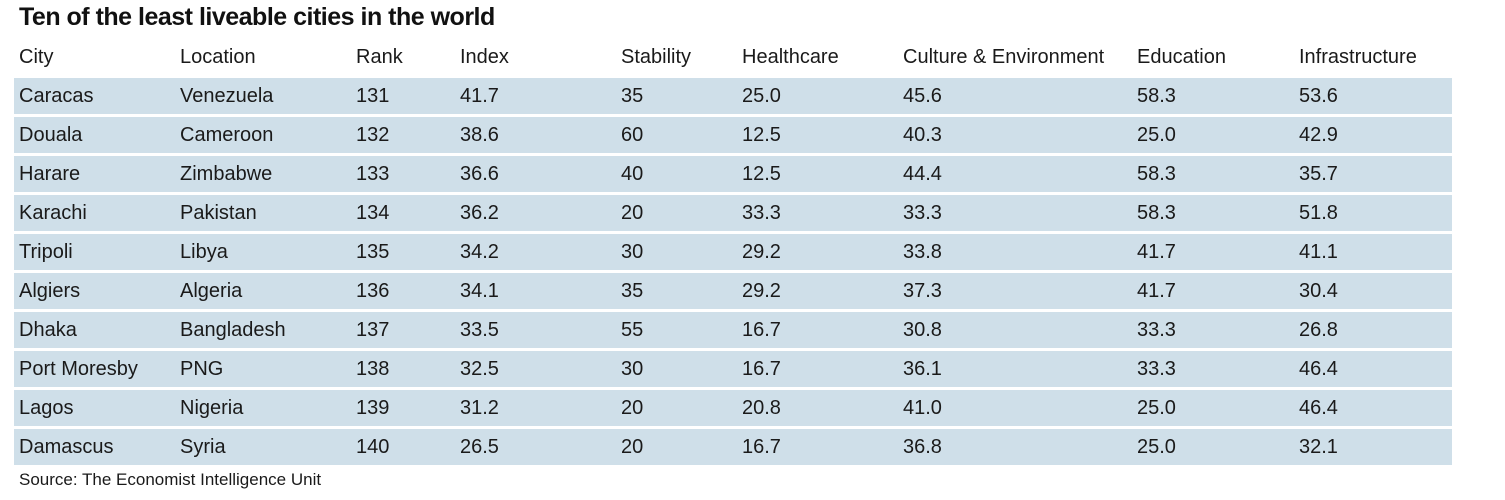 This screenshot has height=500, width=1505. I want to click on table-row: Damascus Syria 140 26.5 20 16.7 36.8 25.0 32.1, so click(733, 445).